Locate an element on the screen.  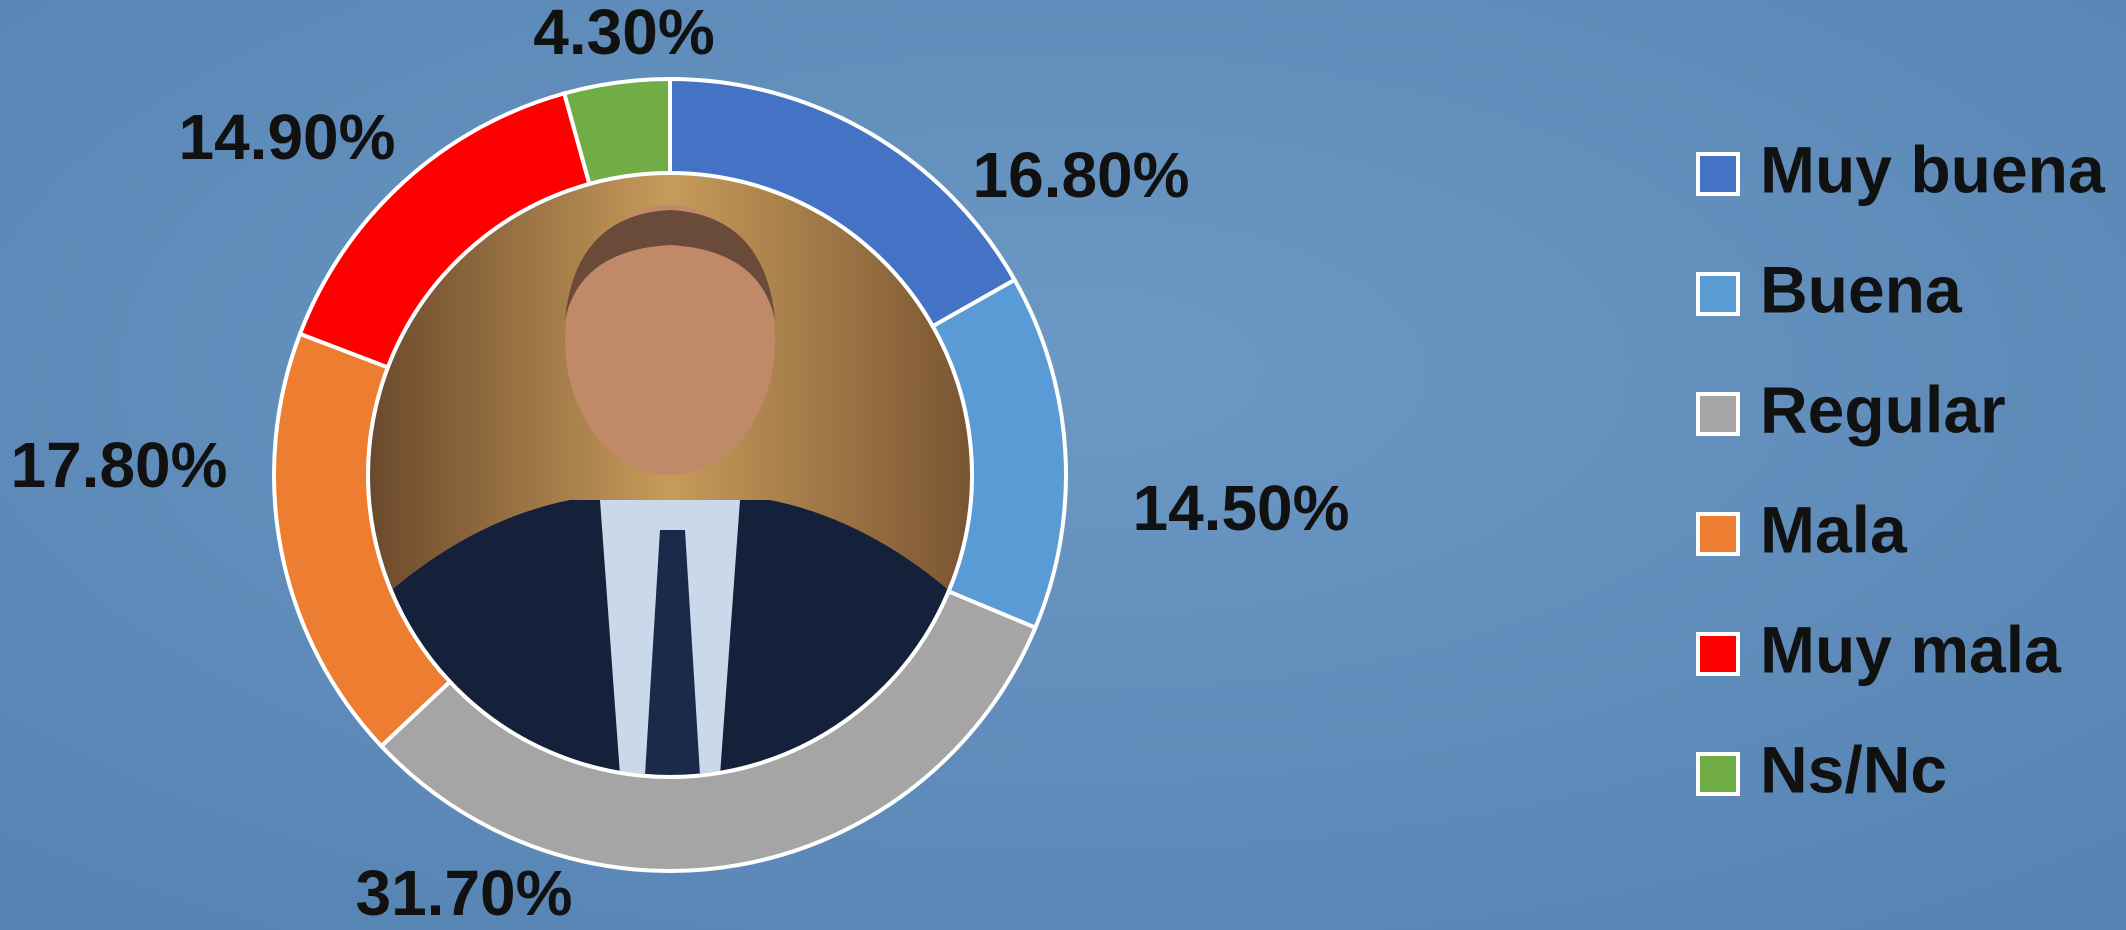
data-label: 14.90% is located at coordinates (286, 137).